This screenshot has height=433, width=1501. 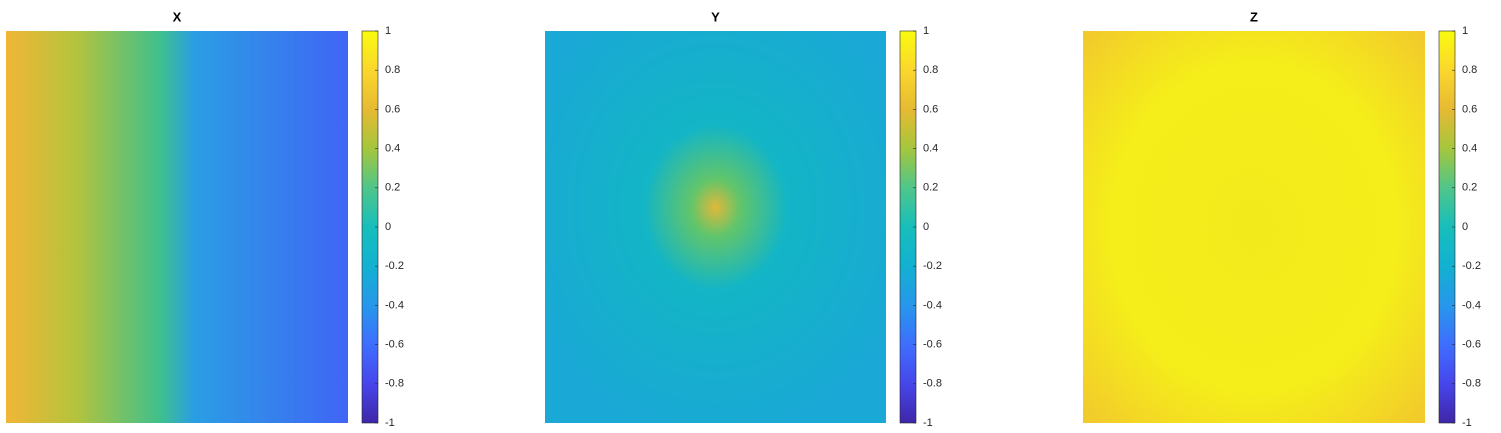 What do you see at coordinates (177, 16) in the screenshot?
I see `panel-title: X` at bounding box center [177, 16].